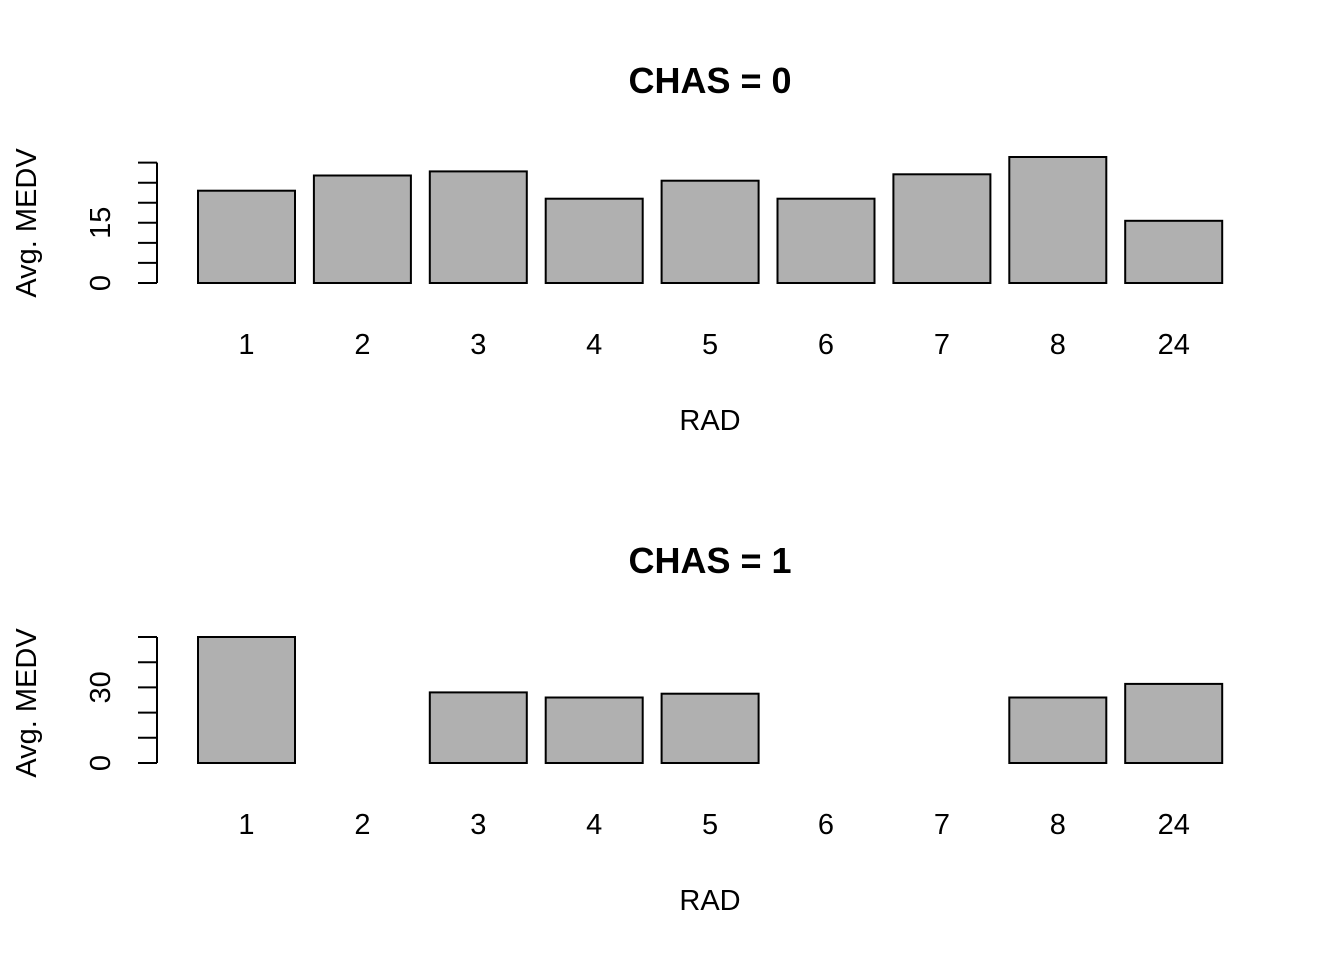 The image size is (1344, 965). What do you see at coordinates (101, 687) in the screenshot?
I see `y-tick-label: 30` at bounding box center [101, 687].